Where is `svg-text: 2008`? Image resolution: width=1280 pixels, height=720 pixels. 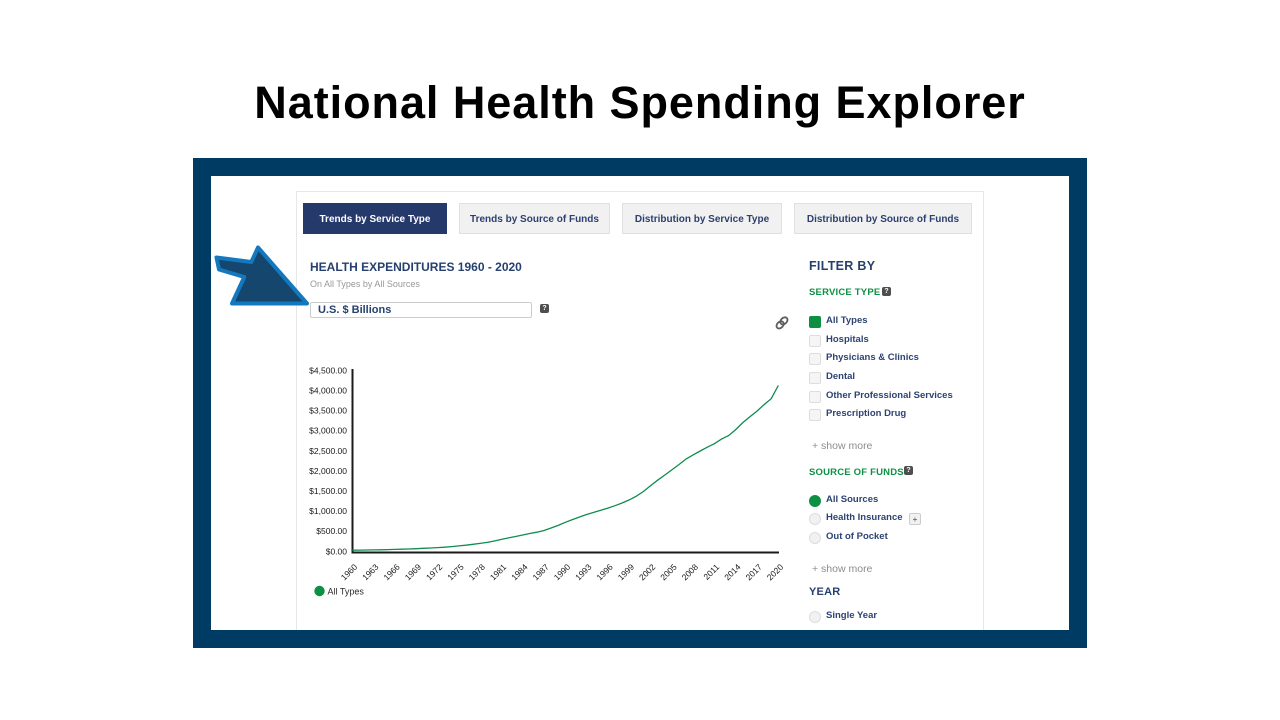 svg-text: 2008 is located at coordinates (690, 572).